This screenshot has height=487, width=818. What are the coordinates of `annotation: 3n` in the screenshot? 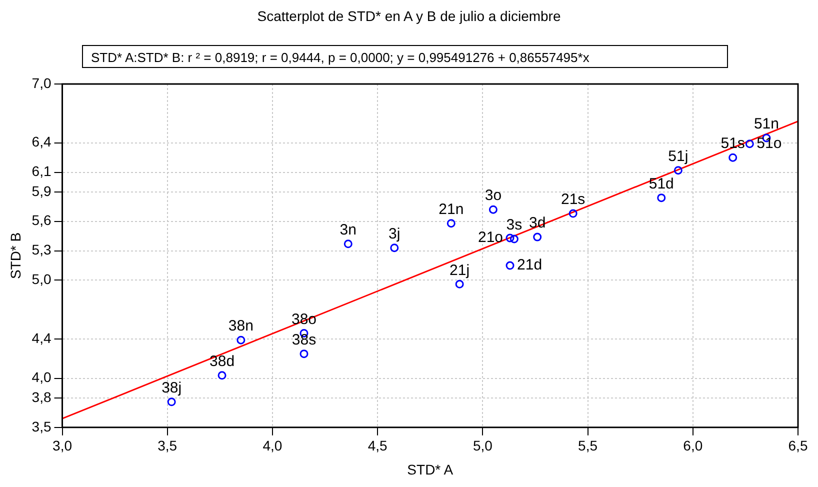 It's located at (348, 230).